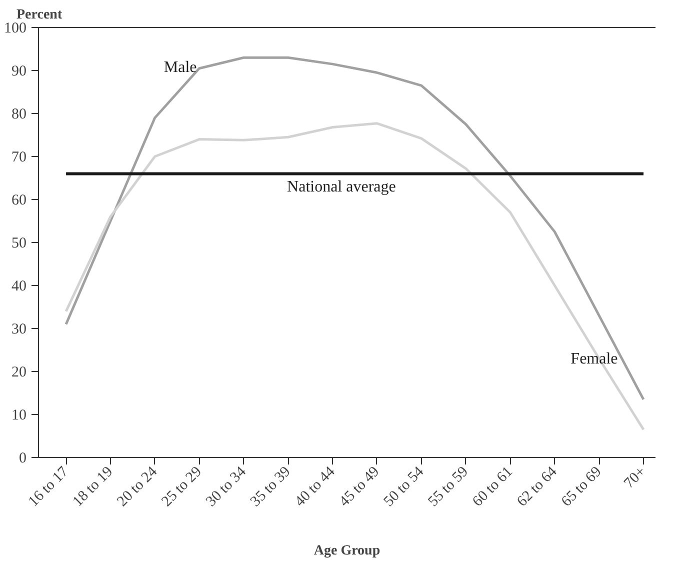  I want to click on y-tick-label: 90, so click(19, 72).